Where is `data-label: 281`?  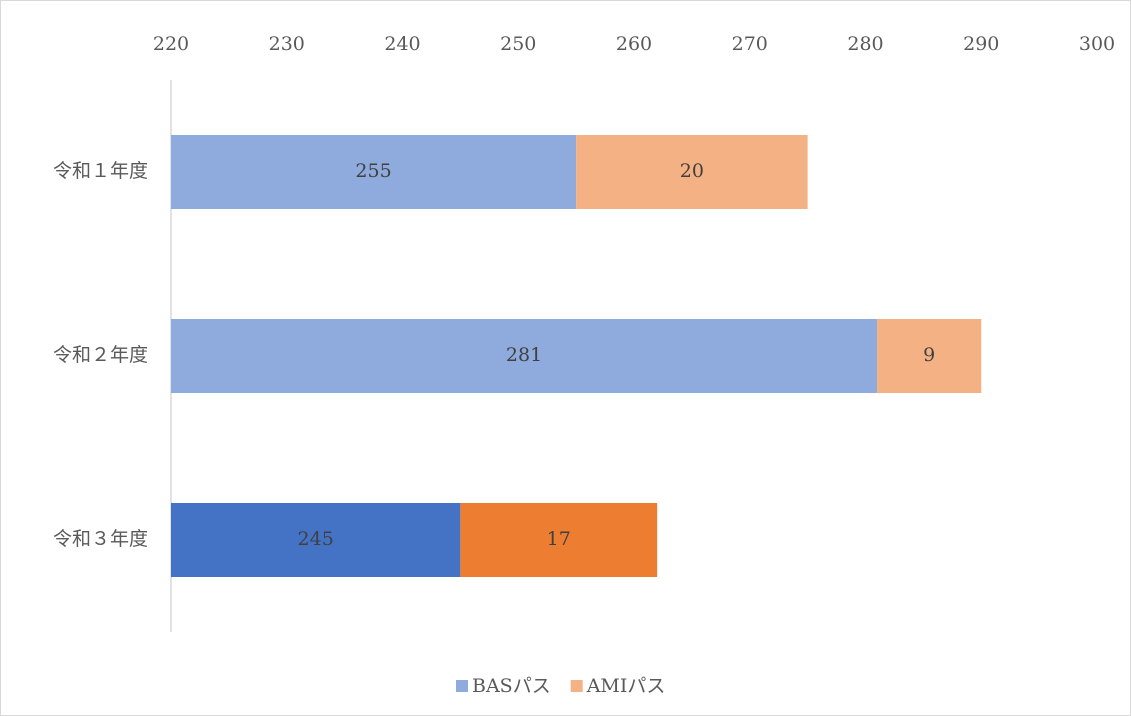 data-label: 281 is located at coordinates (524, 355).